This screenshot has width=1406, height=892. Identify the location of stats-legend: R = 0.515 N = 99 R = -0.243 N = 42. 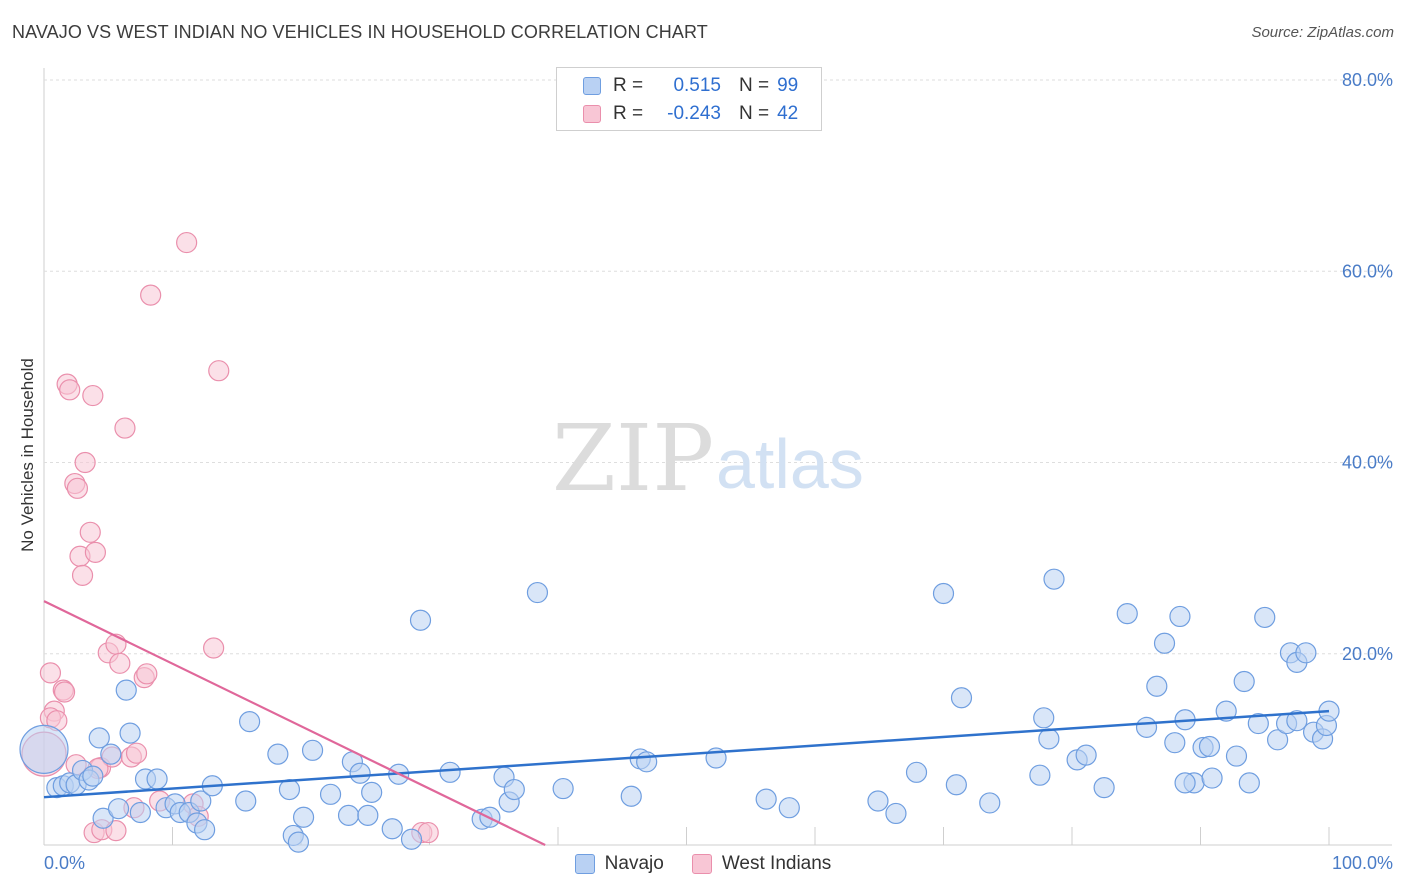
(689, 99).